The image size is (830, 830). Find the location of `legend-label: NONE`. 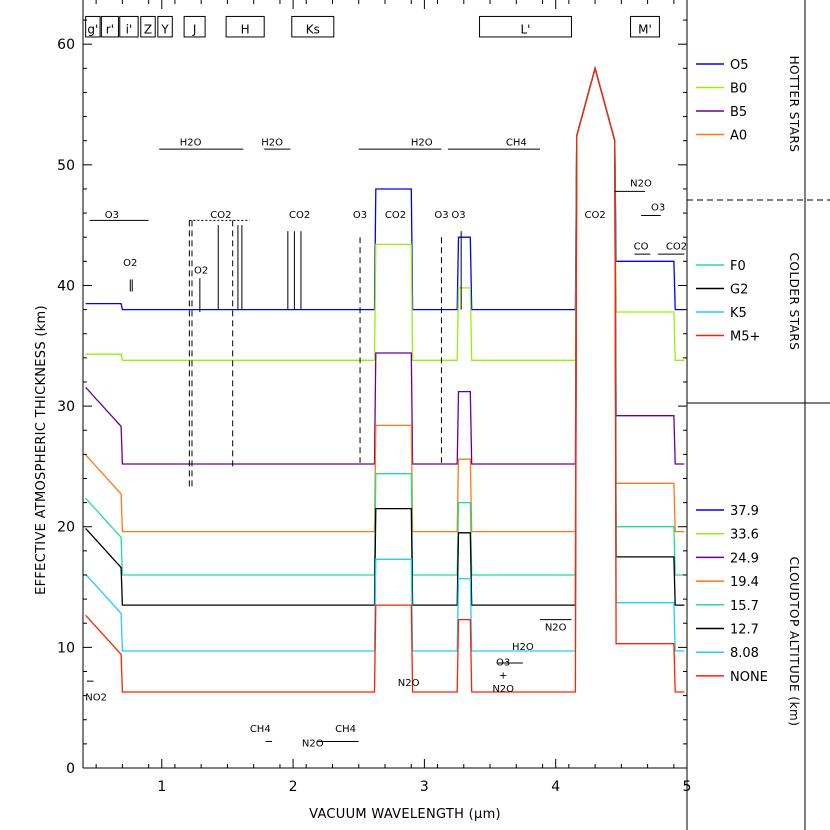

legend-label: NONE is located at coordinates (749, 677).